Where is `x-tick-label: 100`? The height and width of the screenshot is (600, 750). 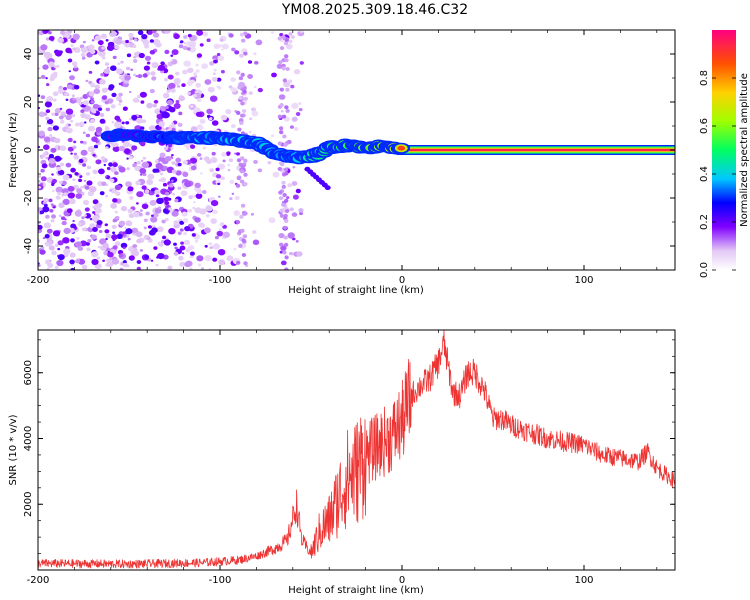 x-tick-label: 100 is located at coordinates (583, 580).